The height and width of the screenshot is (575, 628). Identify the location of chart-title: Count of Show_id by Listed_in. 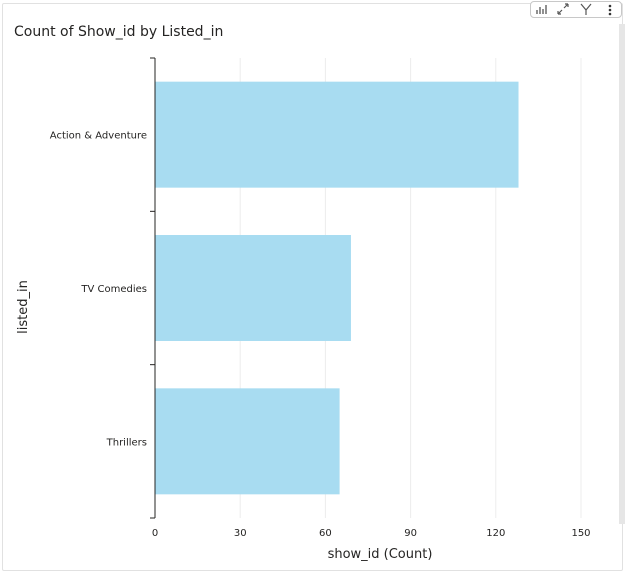
(119, 32).